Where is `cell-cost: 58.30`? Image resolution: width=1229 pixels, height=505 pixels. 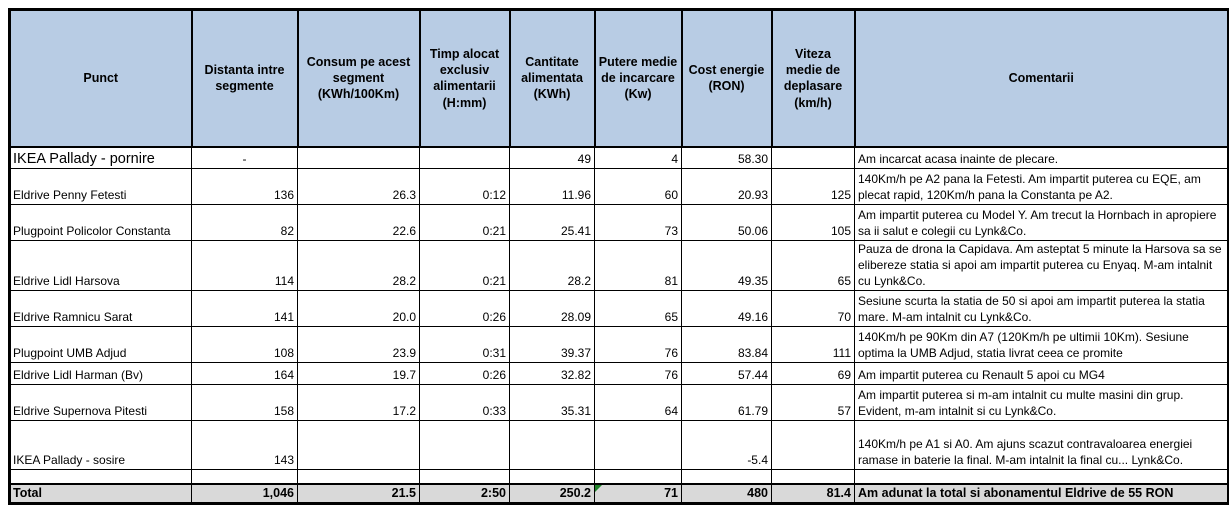 cell-cost: 58.30 is located at coordinates (726, 157).